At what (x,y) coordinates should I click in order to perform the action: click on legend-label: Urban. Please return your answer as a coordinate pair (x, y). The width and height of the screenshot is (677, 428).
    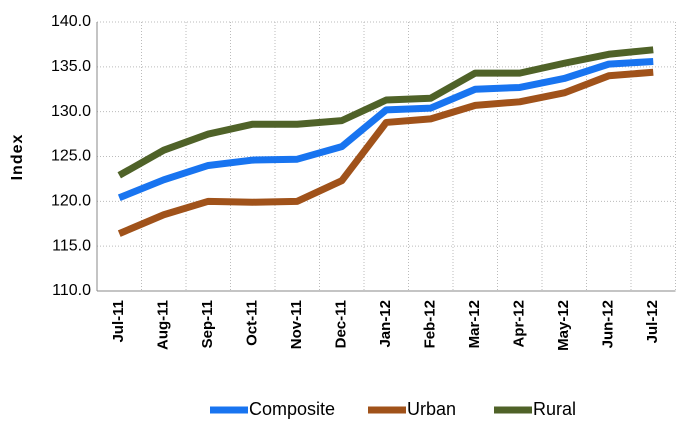
    Looking at the image, I should click on (431, 409).